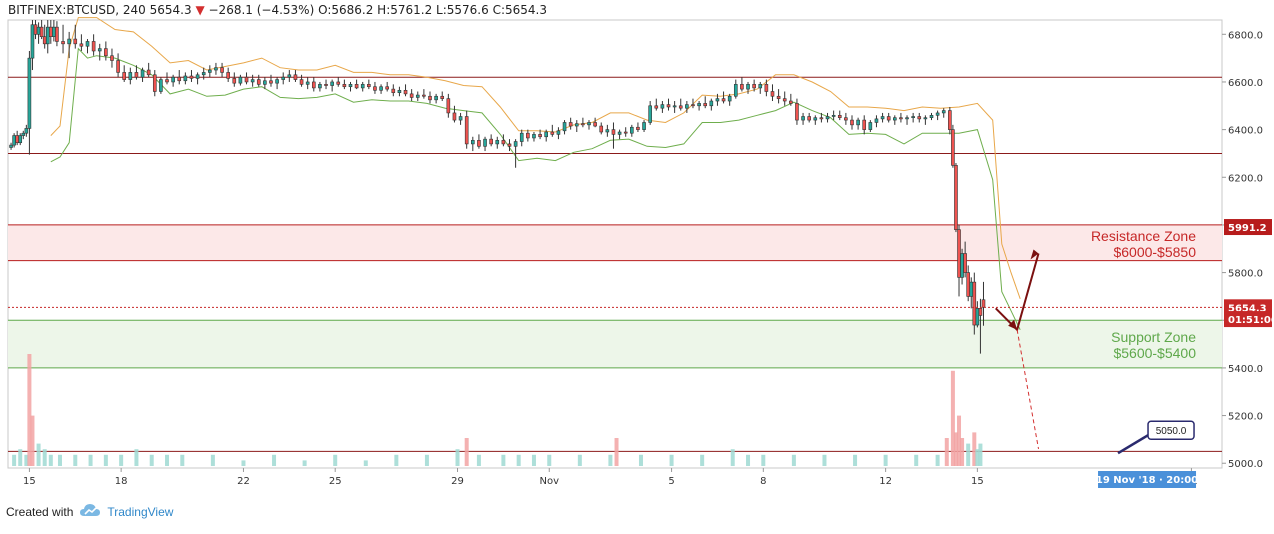 This screenshot has height=534, width=1274. Describe the element at coordinates (1245, 83) in the screenshot. I see `y-tick-label: 6600.0` at that location.